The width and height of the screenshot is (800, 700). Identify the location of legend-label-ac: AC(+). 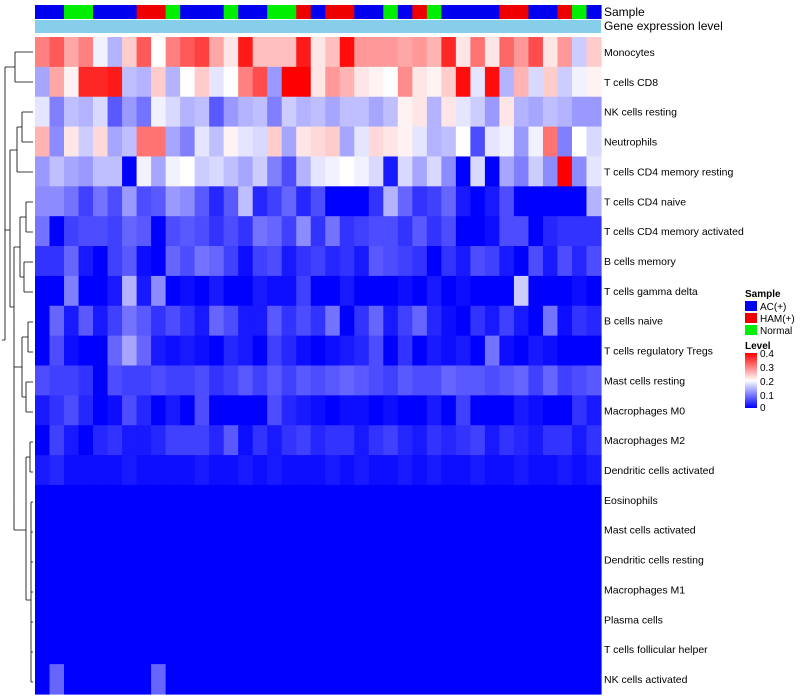
(773, 307).